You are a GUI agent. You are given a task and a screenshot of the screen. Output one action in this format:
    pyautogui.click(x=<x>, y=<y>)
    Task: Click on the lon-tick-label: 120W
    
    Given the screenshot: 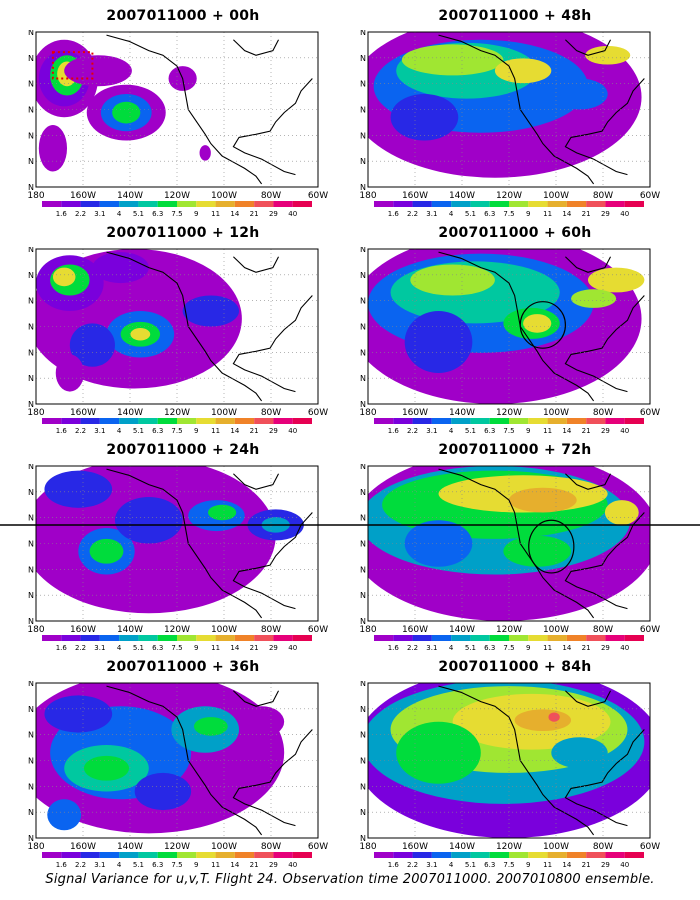 What is the action you would take?
    pyautogui.click(x=509, y=847)
    